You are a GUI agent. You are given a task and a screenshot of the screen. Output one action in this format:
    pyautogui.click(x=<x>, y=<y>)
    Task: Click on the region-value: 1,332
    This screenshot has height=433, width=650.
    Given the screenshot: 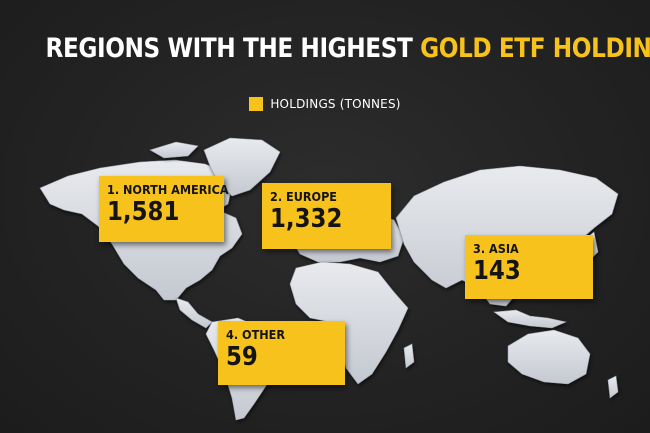 What is the action you would take?
    pyautogui.click(x=306, y=219)
    